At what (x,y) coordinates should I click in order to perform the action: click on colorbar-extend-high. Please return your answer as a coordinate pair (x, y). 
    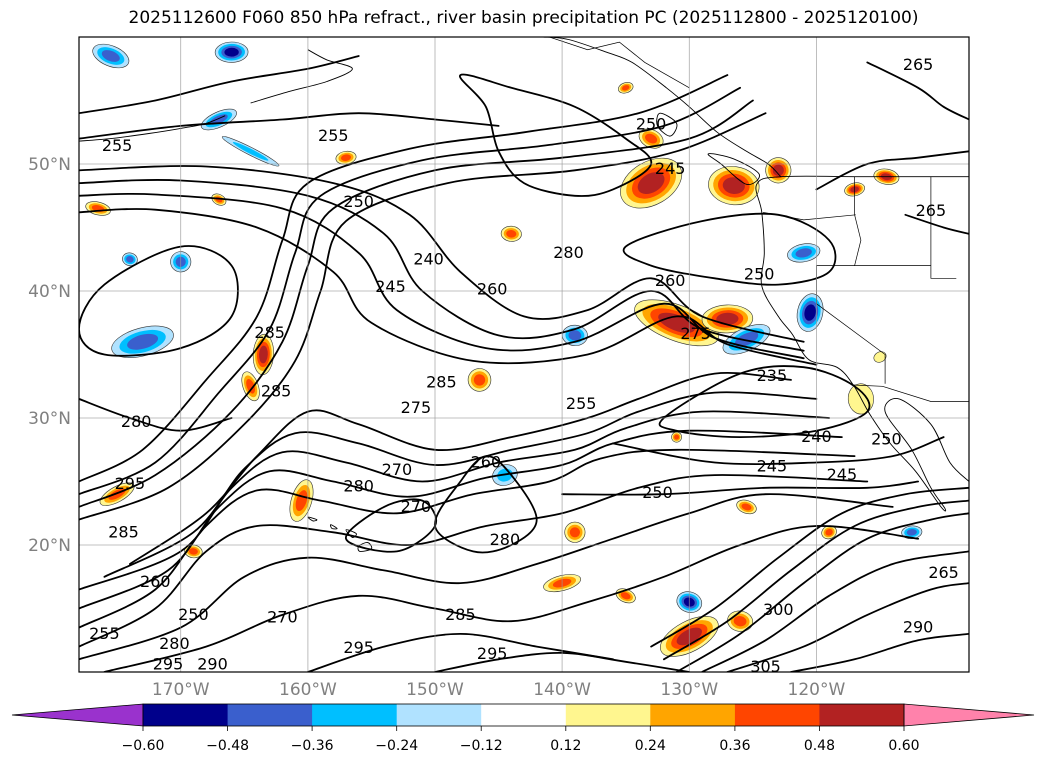
    Looking at the image, I should click on (969, 715).